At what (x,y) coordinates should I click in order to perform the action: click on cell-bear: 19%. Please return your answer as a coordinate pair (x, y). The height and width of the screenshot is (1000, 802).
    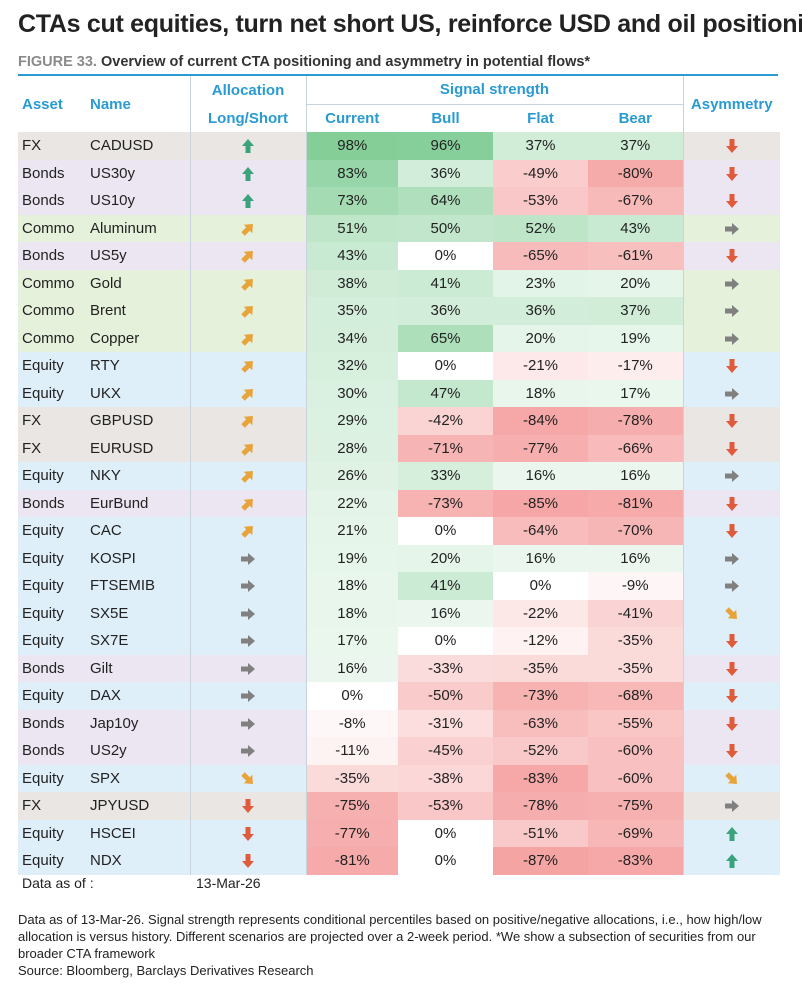
    Looking at the image, I should click on (635, 338).